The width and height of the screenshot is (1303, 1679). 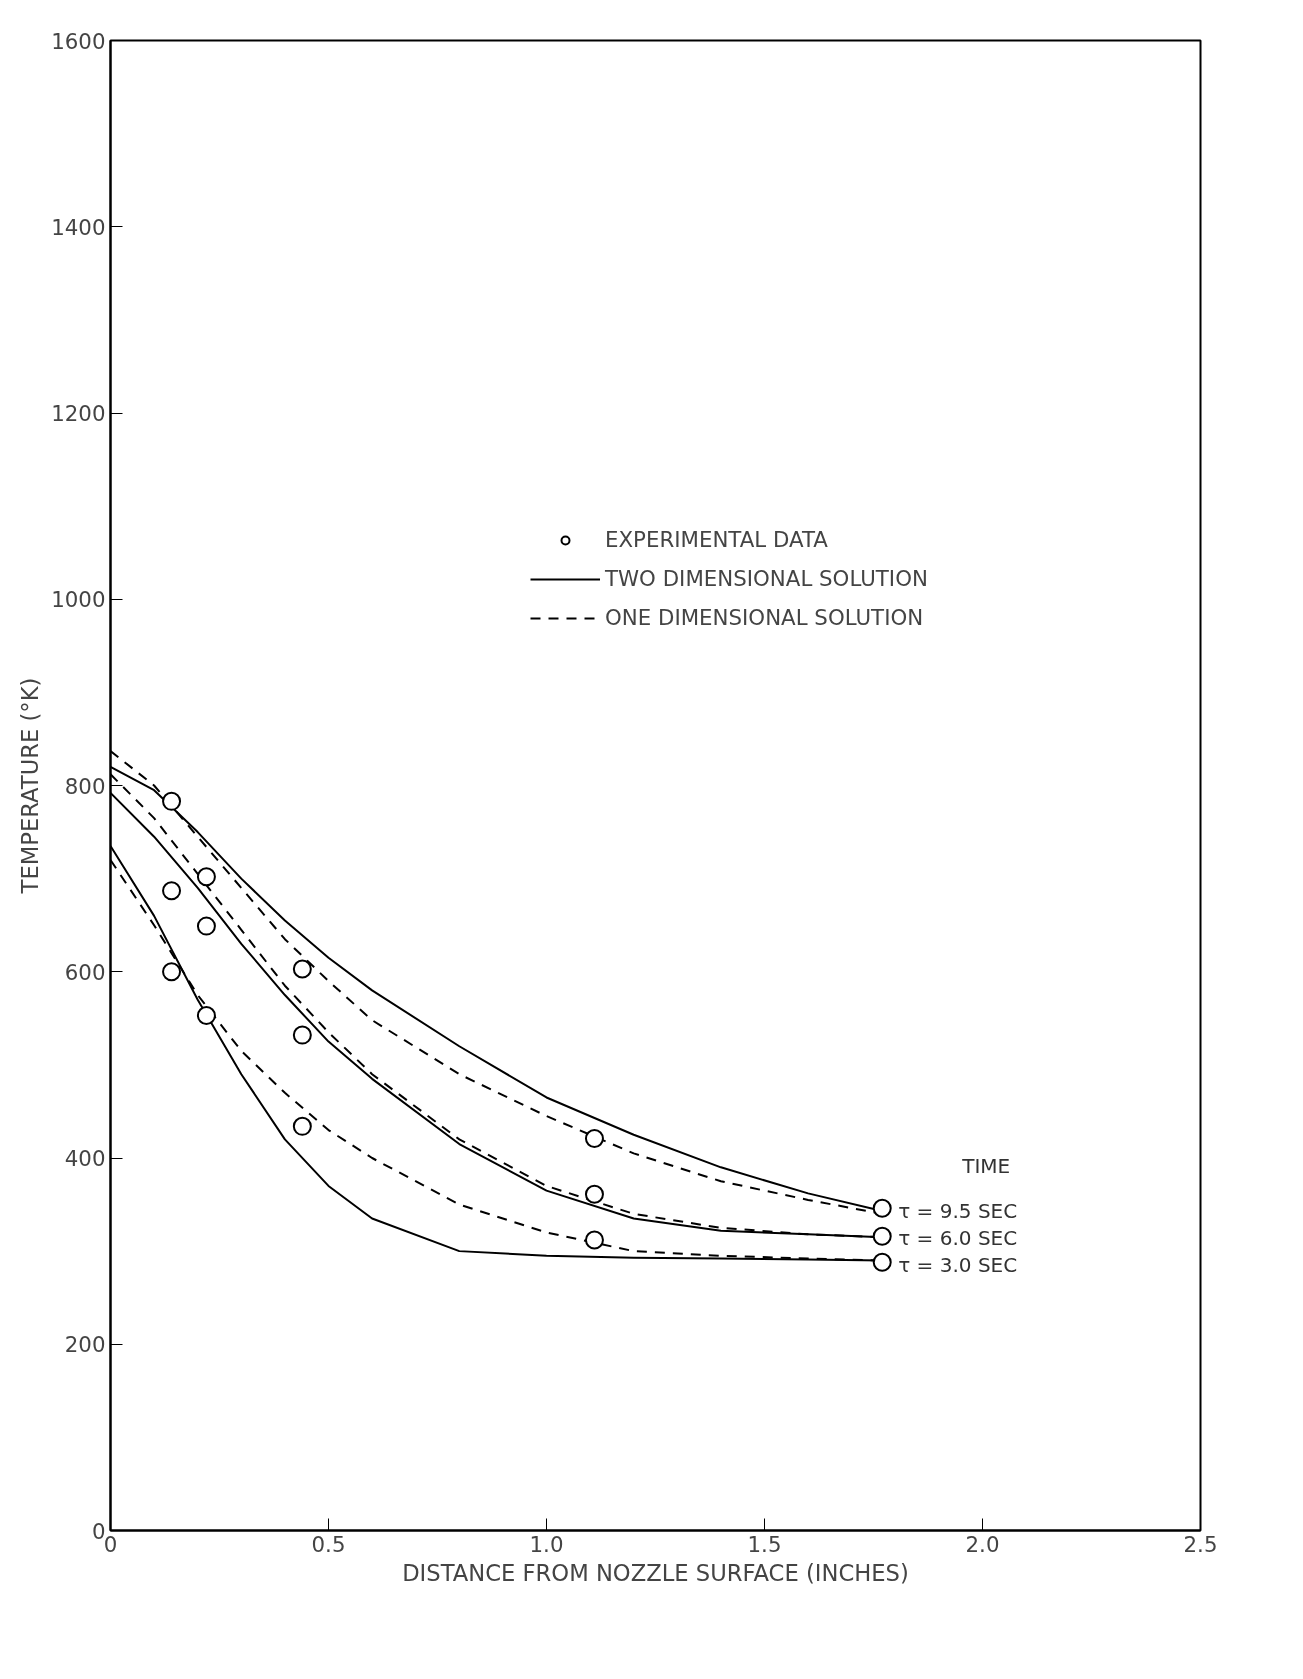 What do you see at coordinates (30, 786) in the screenshot?
I see `y-axis-title: TEMPERATURE (°K)` at bounding box center [30, 786].